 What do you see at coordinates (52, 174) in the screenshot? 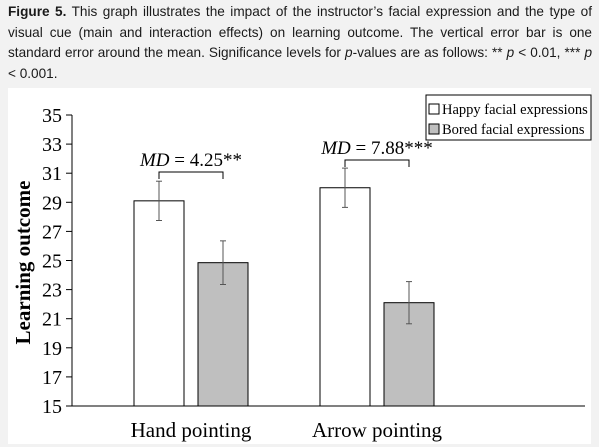
I see `y-tick-label: 31` at bounding box center [52, 174].